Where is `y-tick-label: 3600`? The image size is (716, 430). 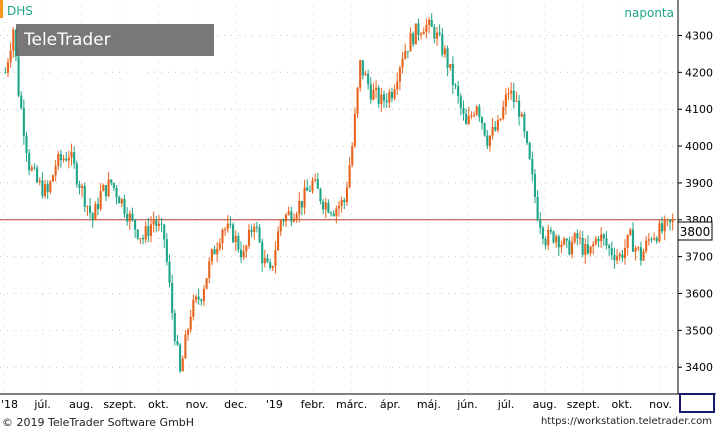
y-tick-label: 3600 is located at coordinates (699, 293).